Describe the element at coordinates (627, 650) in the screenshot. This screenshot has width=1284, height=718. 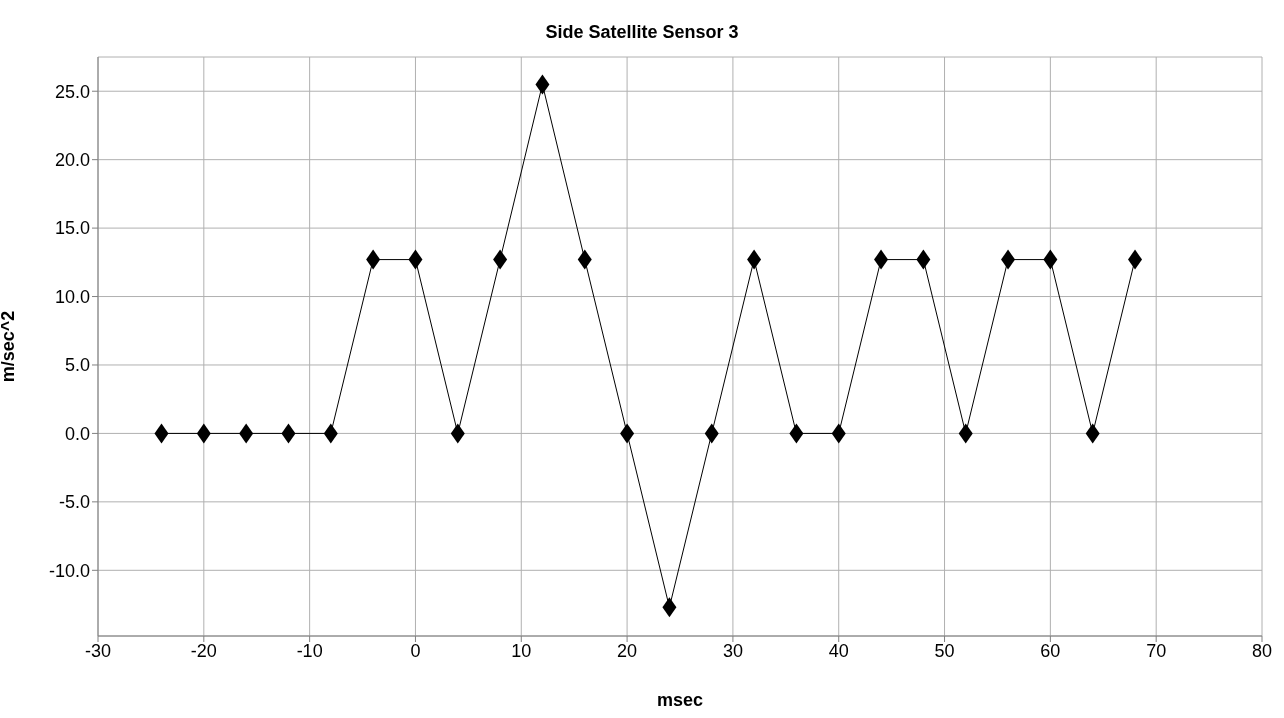
I see `x-tick-label: 20` at that location.